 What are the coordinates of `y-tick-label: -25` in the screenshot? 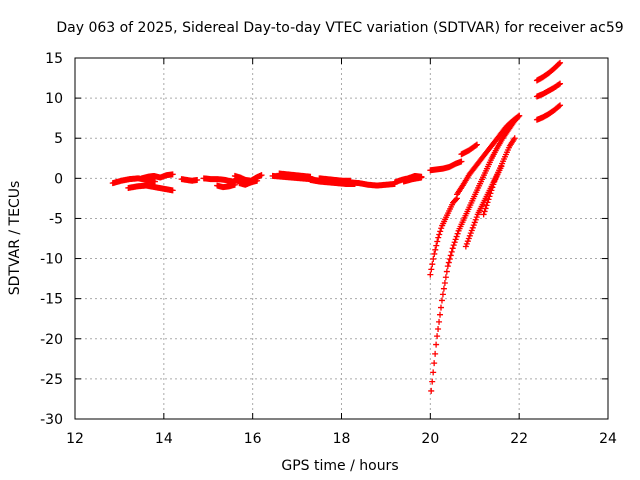 It's located at (51, 380).